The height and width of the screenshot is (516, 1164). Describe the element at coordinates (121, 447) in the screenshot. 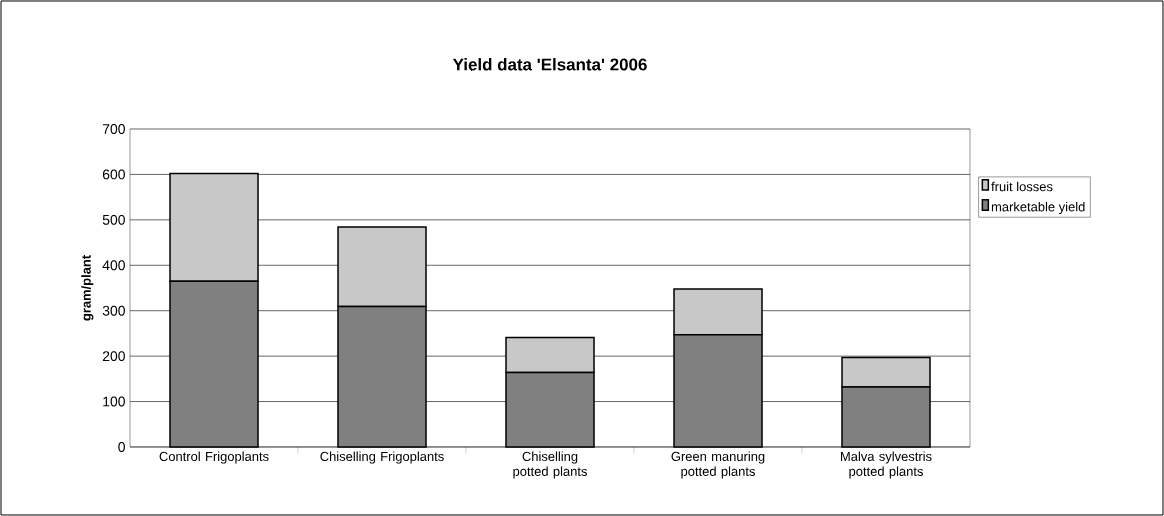

I see `y-tick-label: 0` at that location.